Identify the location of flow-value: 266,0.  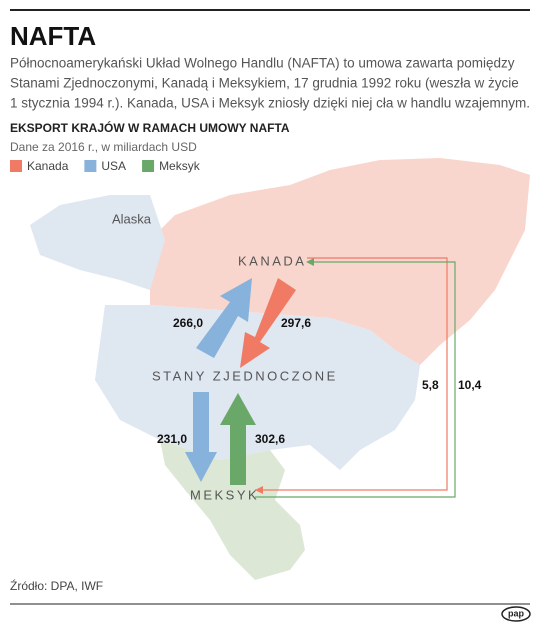
(188, 323).